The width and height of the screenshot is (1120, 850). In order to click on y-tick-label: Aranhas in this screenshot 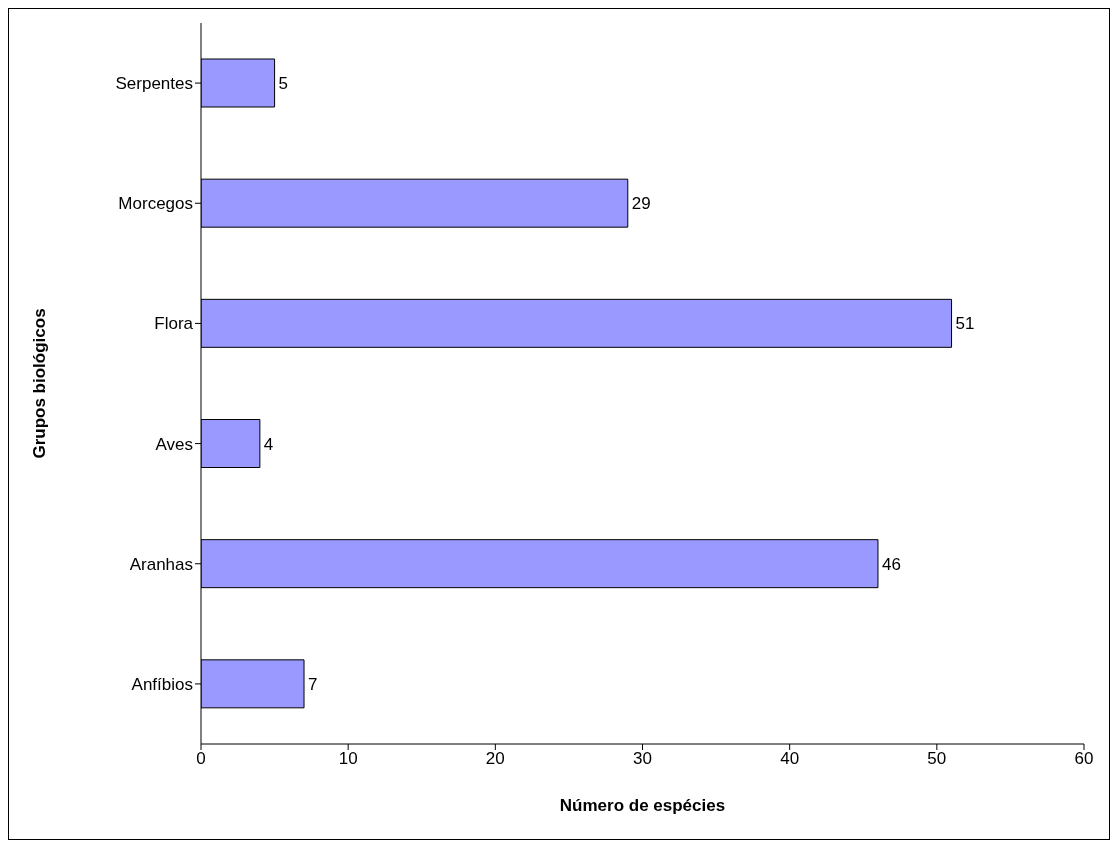, I will do `click(161, 564)`.